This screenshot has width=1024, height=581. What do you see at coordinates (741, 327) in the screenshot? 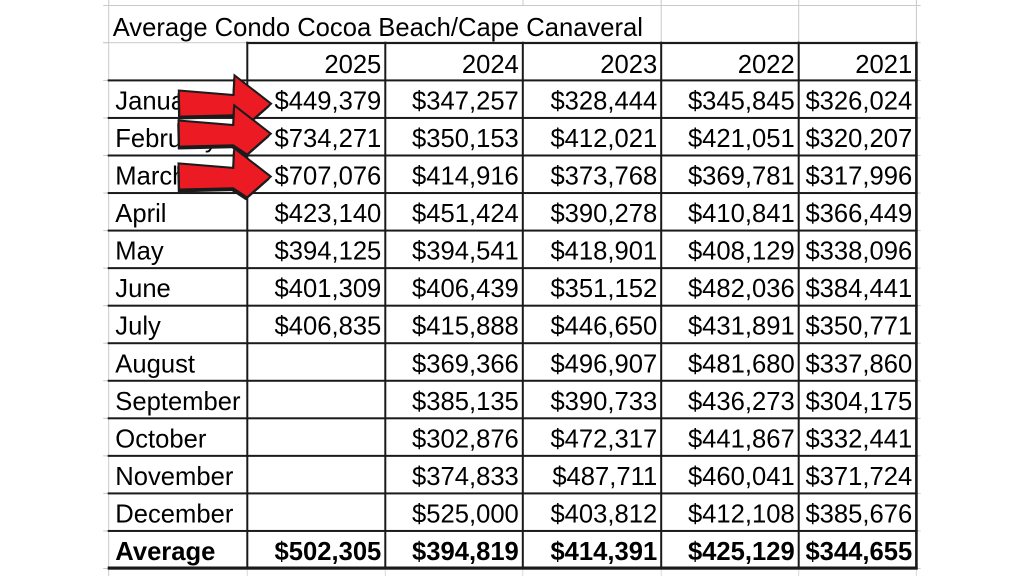
I see `svg-text: $431,891` at bounding box center [741, 327].